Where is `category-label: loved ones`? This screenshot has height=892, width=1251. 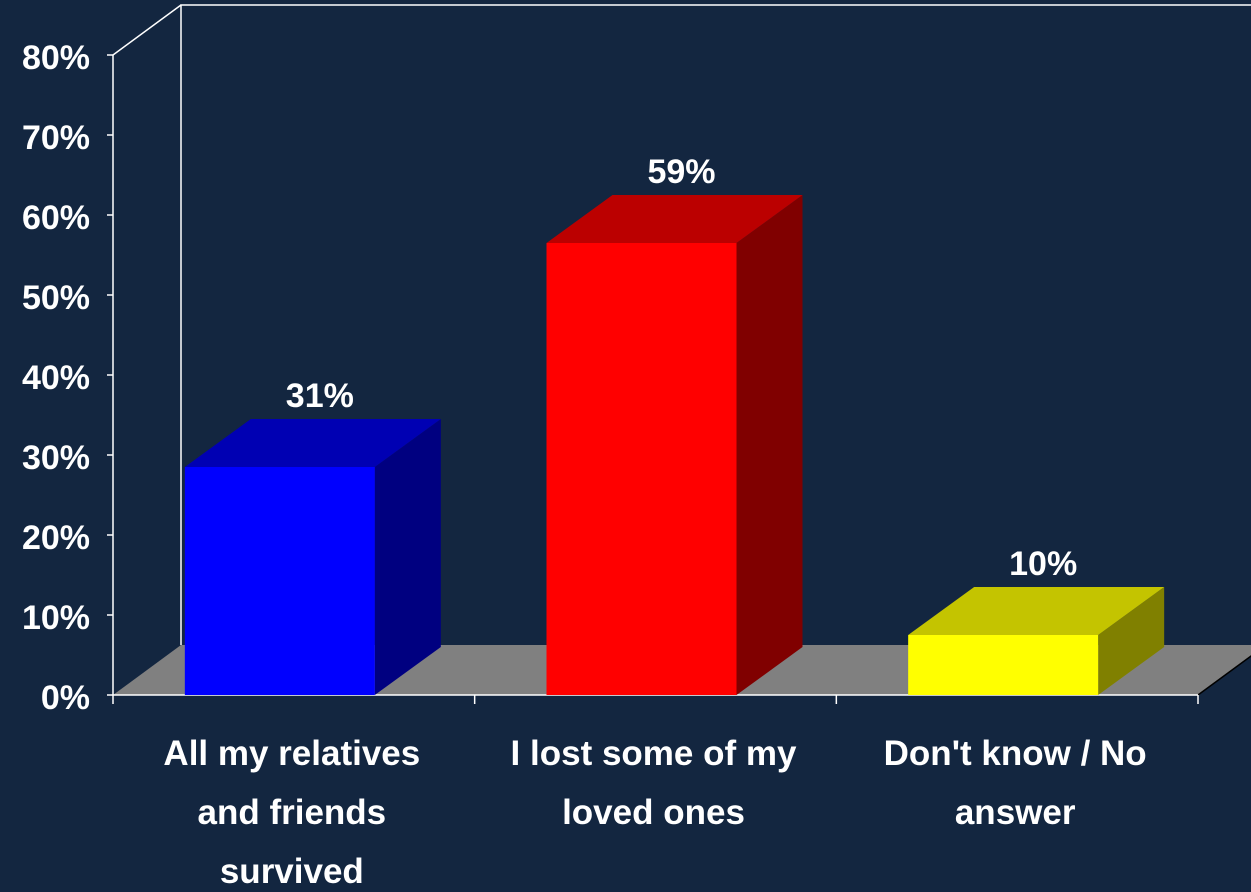
category-label: loved ones is located at coordinates (653, 812).